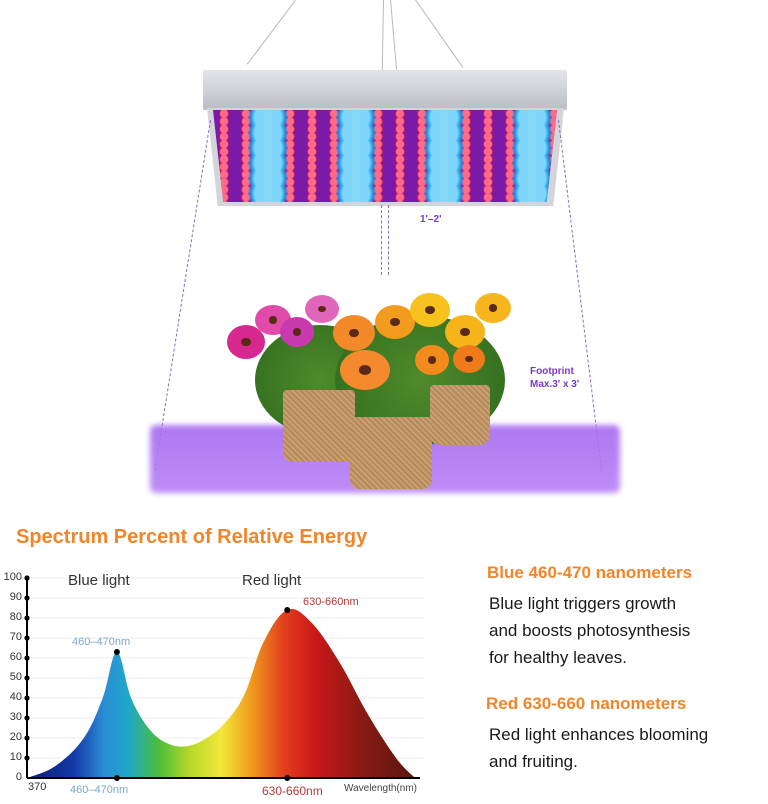  Describe the element at coordinates (15, 757) in the screenshot. I see `y-tick-label: 10` at that location.